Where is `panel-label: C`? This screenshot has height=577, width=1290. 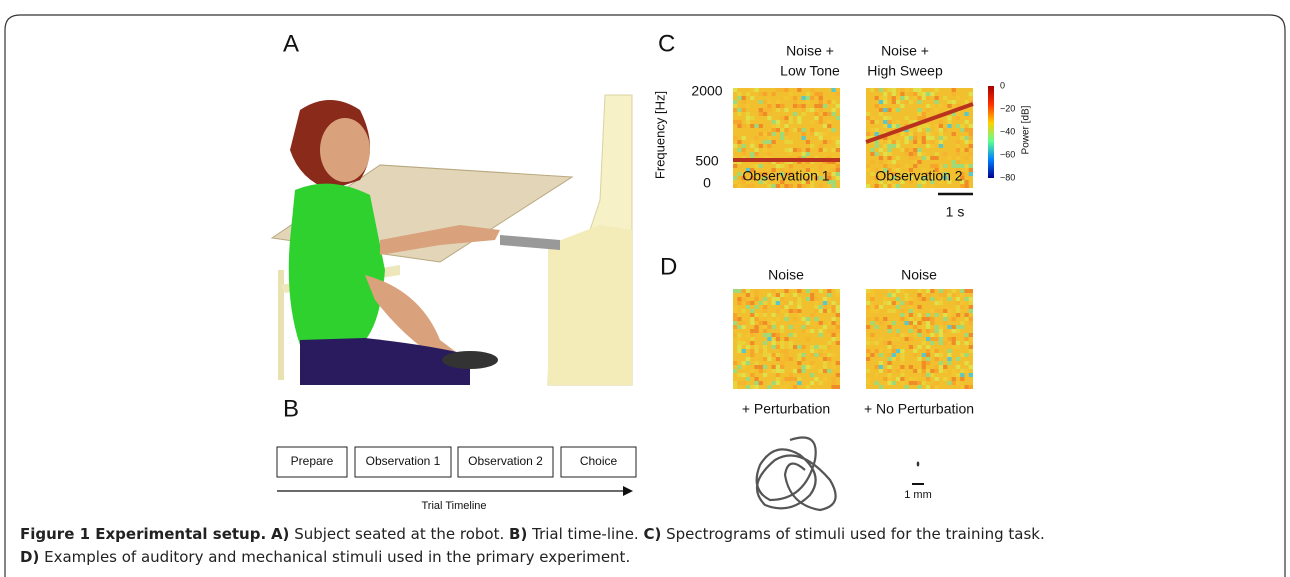
panel-label: C is located at coordinates (666, 43).